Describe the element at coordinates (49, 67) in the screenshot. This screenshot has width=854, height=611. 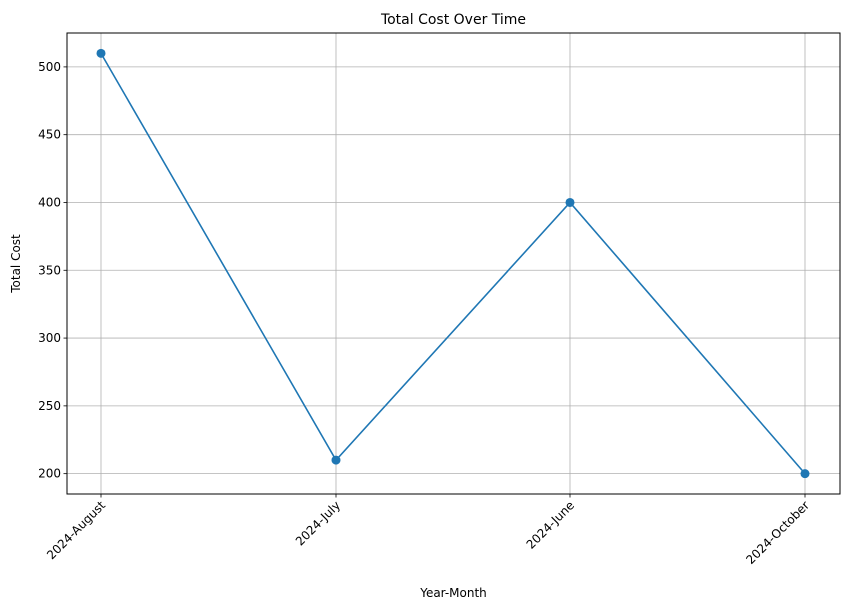
I see `y-tick-label: 500` at that location.